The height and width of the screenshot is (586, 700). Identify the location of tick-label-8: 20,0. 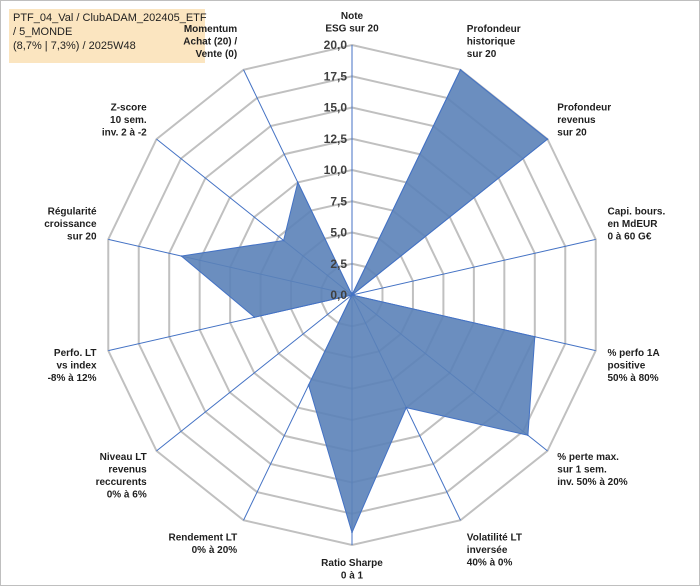
(336, 45).